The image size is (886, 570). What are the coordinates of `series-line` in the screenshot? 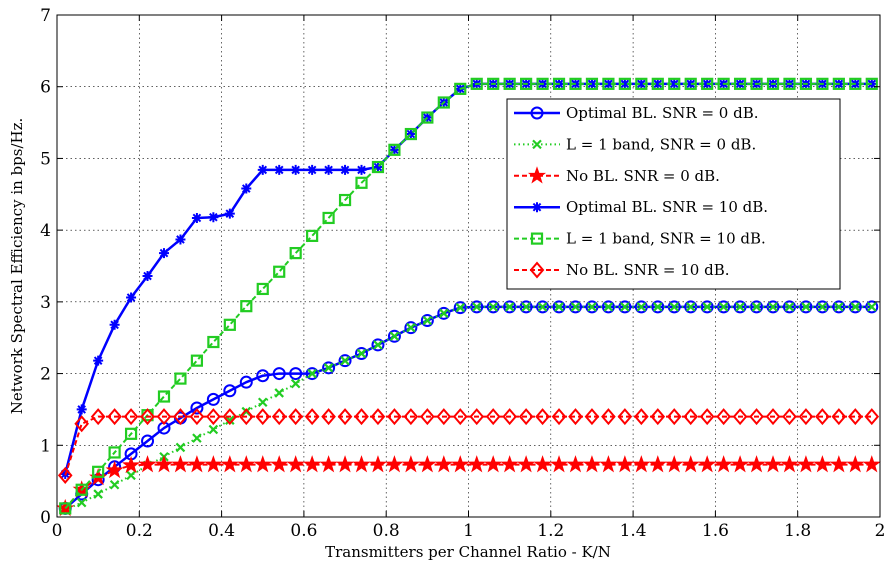 It's located at (468, 445).